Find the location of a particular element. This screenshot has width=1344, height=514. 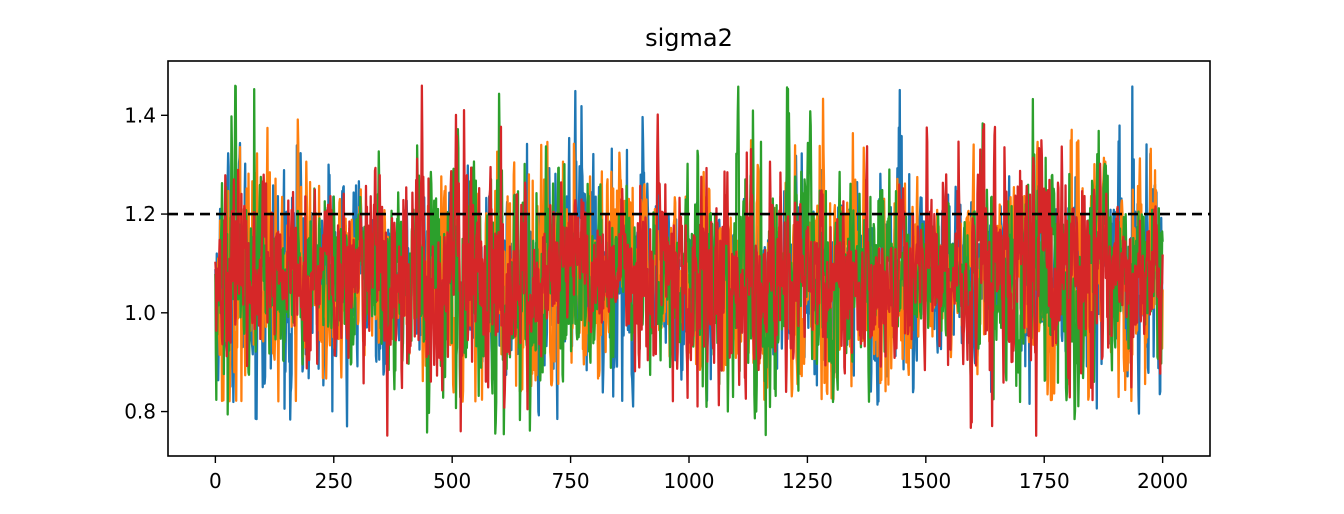

x-tick-label: 1750 is located at coordinates (1044, 481).